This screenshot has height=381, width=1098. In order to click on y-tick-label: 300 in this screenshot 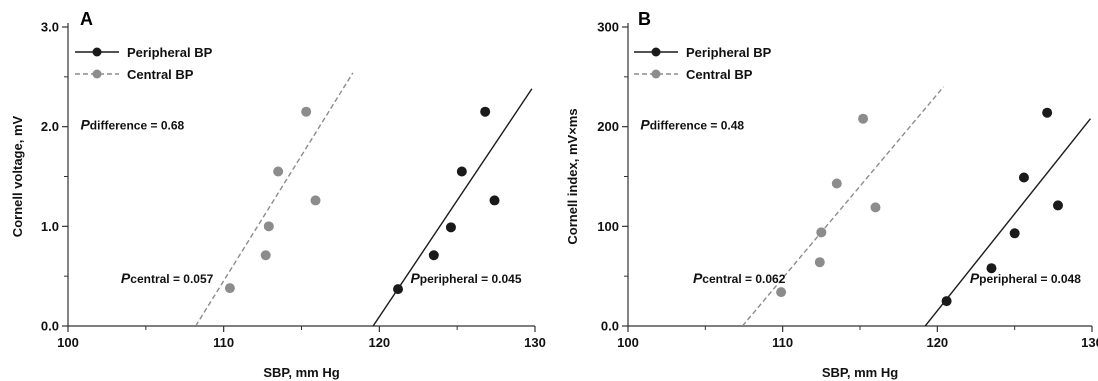, I will do `click(608, 27)`.